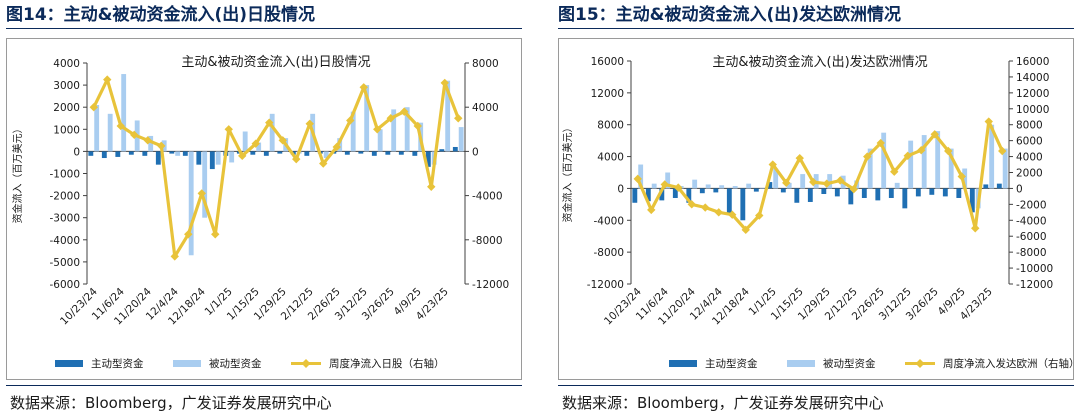 The width and height of the screenshot is (1080, 417). What do you see at coordinates (607, 94) in the screenshot?
I see `left-tick-label: 12000` at bounding box center [607, 94].